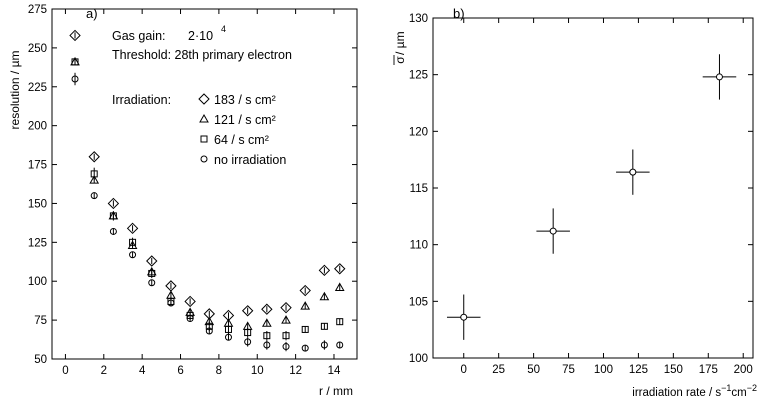 This screenshot has height=405, width=759. Describe the element at coordinates (336, 391) in the screenshot. I see `panel-a-xlabel: r / mm` at that location.